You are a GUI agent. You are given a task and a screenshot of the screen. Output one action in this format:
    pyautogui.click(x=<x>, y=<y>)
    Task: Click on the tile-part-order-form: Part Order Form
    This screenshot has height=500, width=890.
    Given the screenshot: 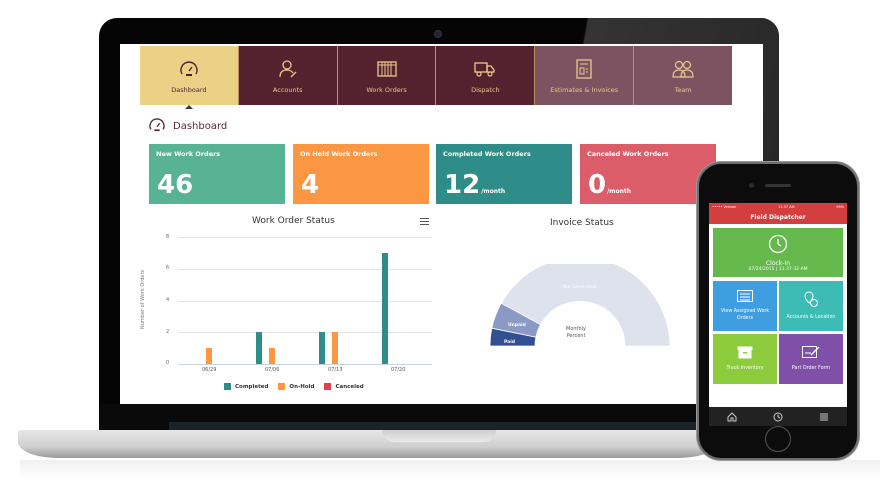 What is the action you would take?
    pyautogui.click(x=811, y=359)
    